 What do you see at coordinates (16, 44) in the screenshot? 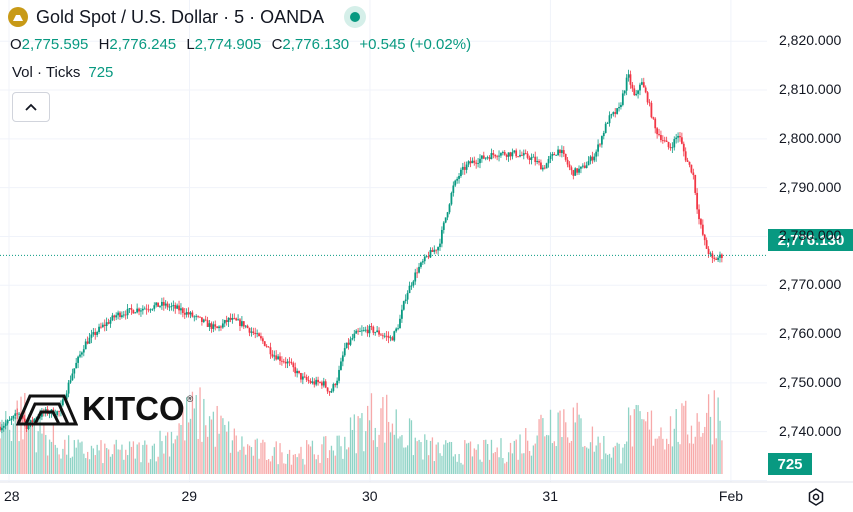
I see `open-label: O` at bounding box center [16, 44].